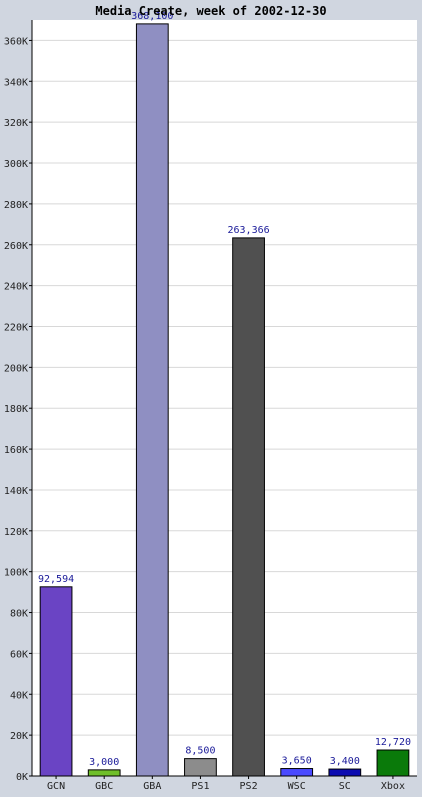  What do you see at coordinates (16, 532) in the screenshot?
I see `y-tick-label: 120K` at bounding box center [16, 532].